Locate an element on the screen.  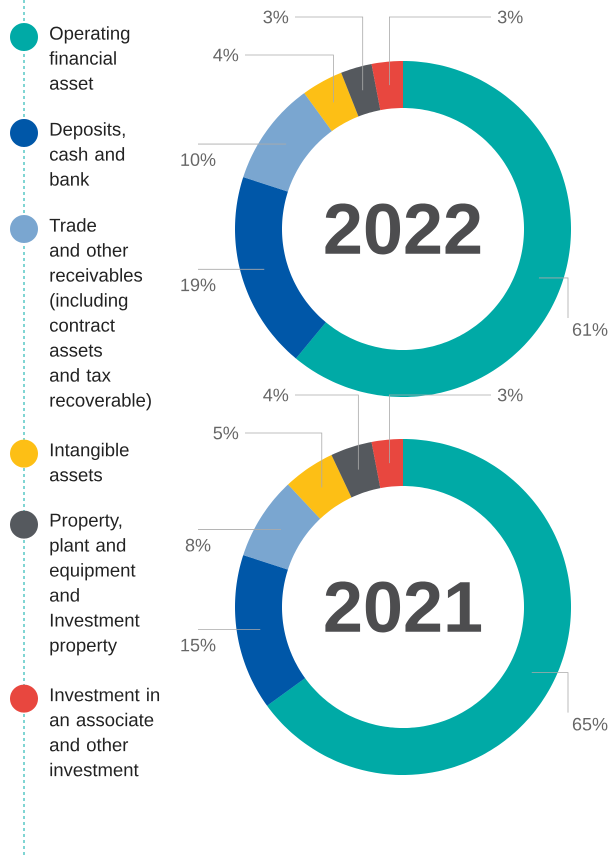
legend-label: Intangible assets is located at coordinates (89, 462).